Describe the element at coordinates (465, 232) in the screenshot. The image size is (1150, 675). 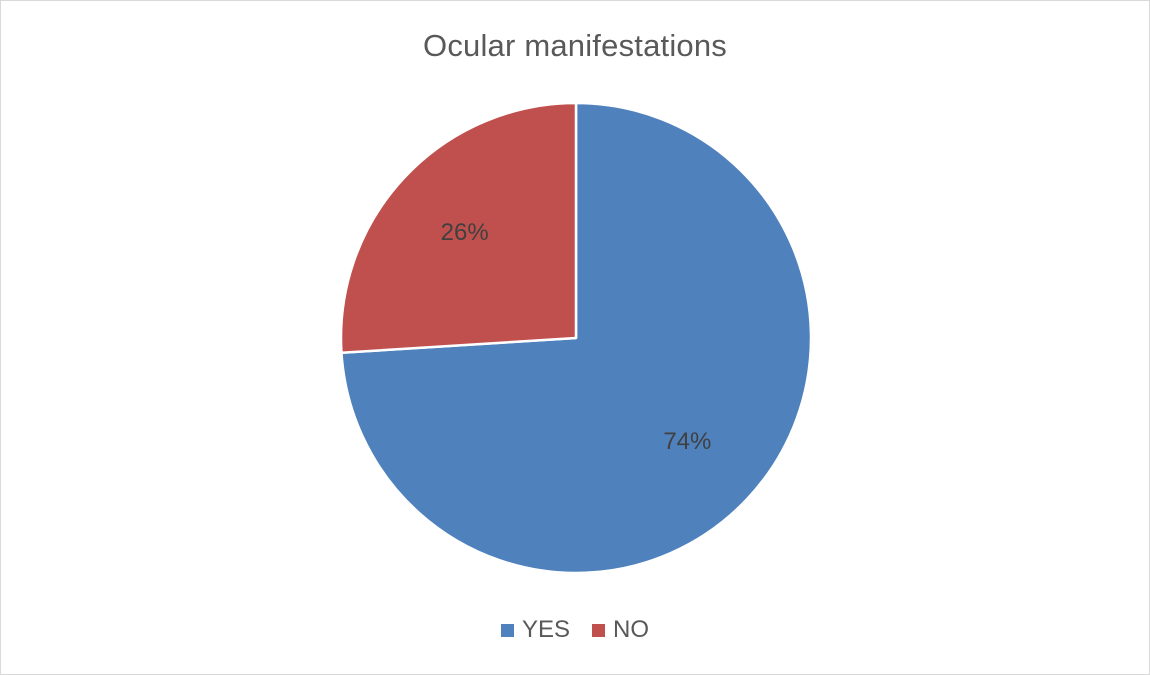
I see `data-label-no: 26%` at that location.